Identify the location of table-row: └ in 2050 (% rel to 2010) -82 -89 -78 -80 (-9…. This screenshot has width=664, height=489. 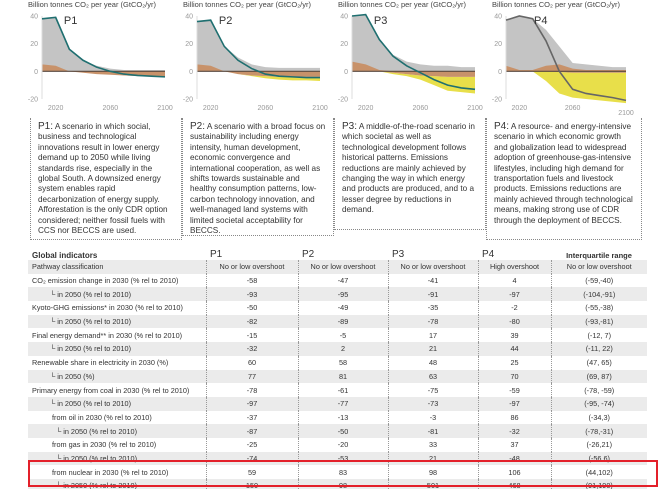
(337, 321).